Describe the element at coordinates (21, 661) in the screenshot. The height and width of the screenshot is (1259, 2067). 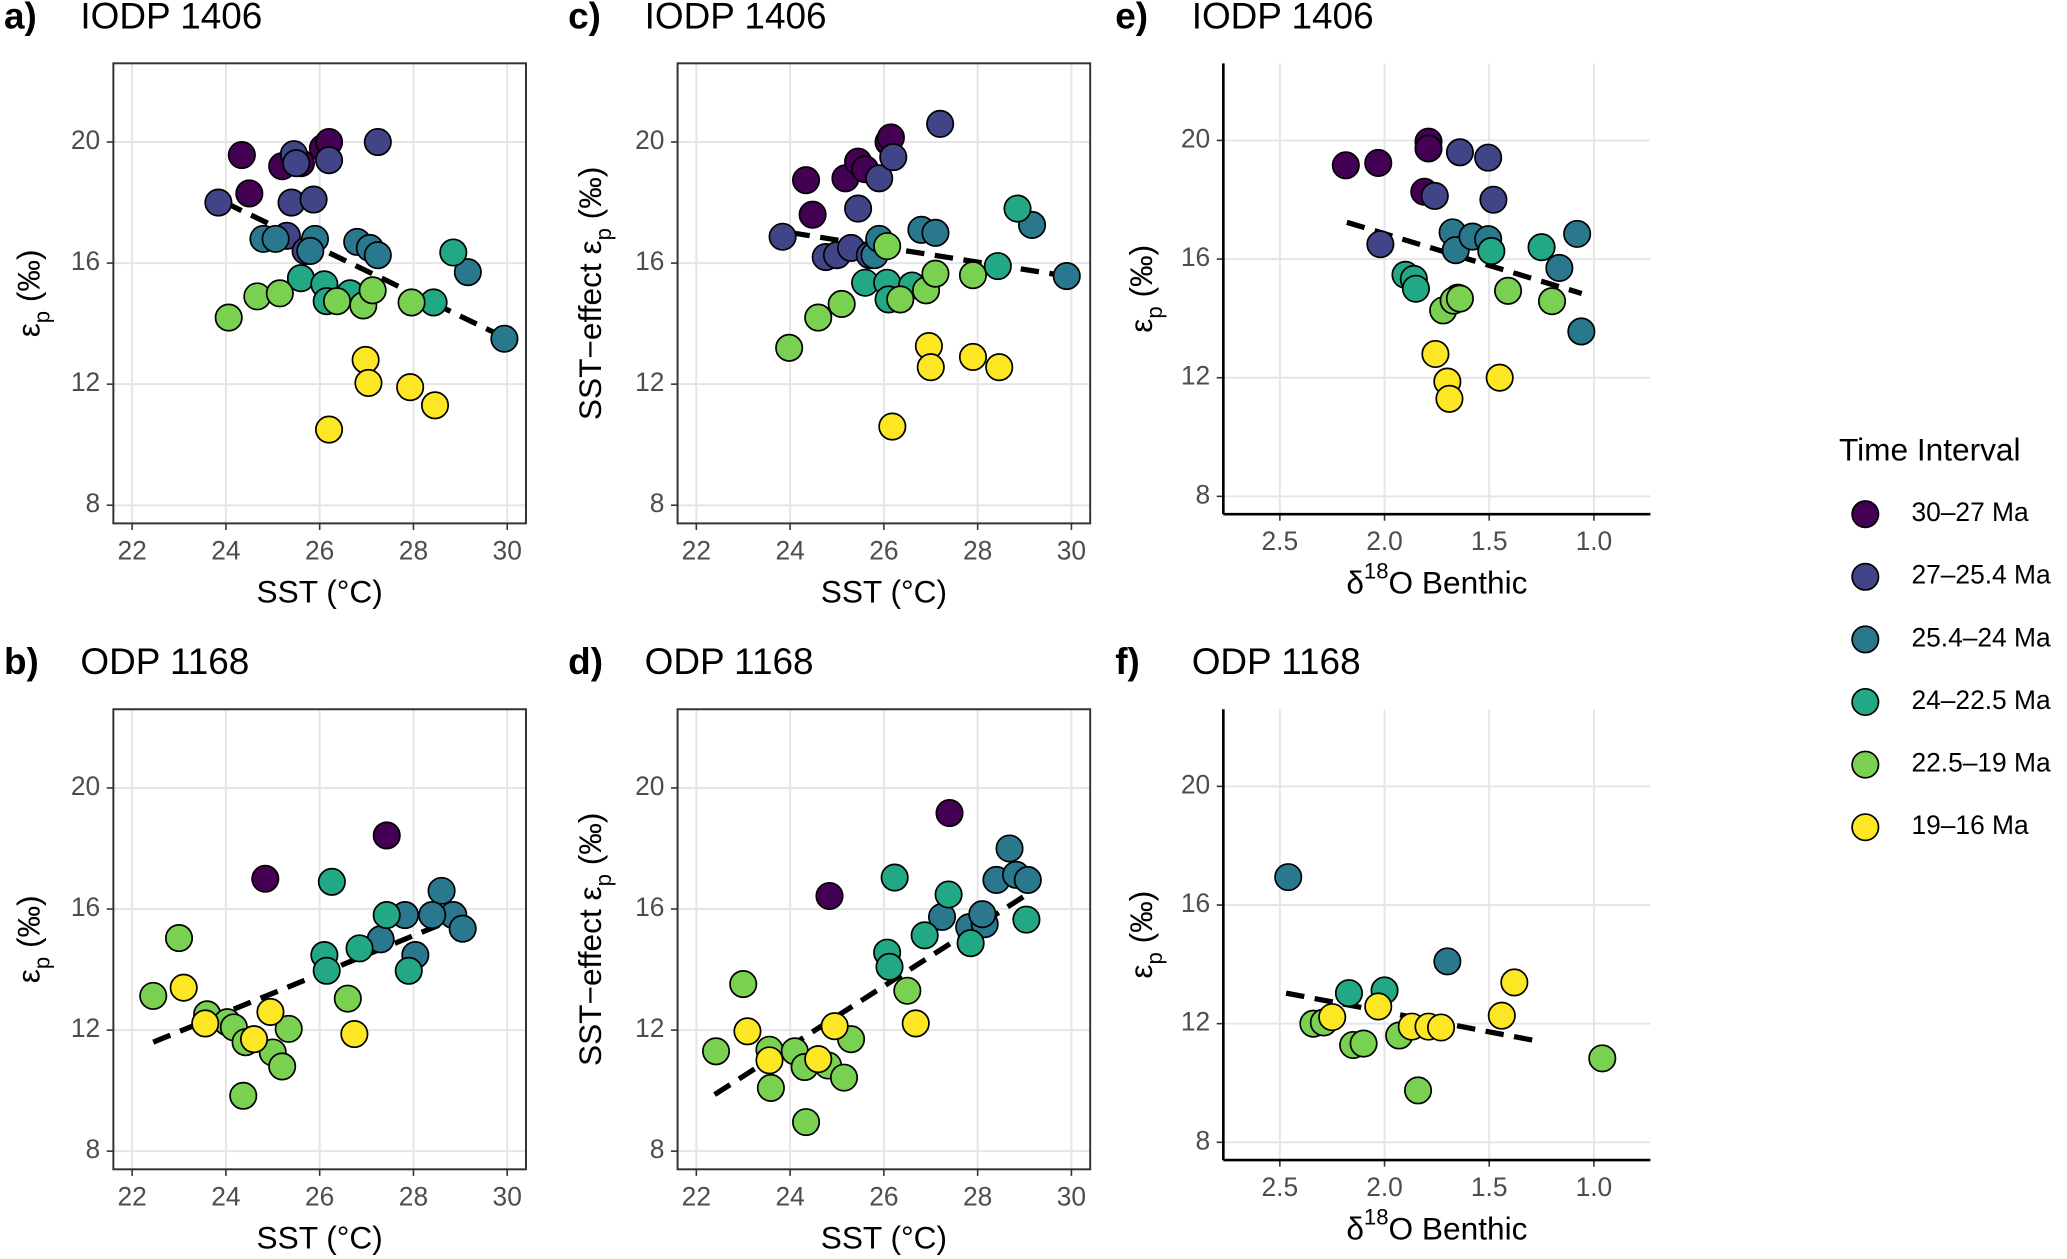
I see `panel-label: b)` at that location.